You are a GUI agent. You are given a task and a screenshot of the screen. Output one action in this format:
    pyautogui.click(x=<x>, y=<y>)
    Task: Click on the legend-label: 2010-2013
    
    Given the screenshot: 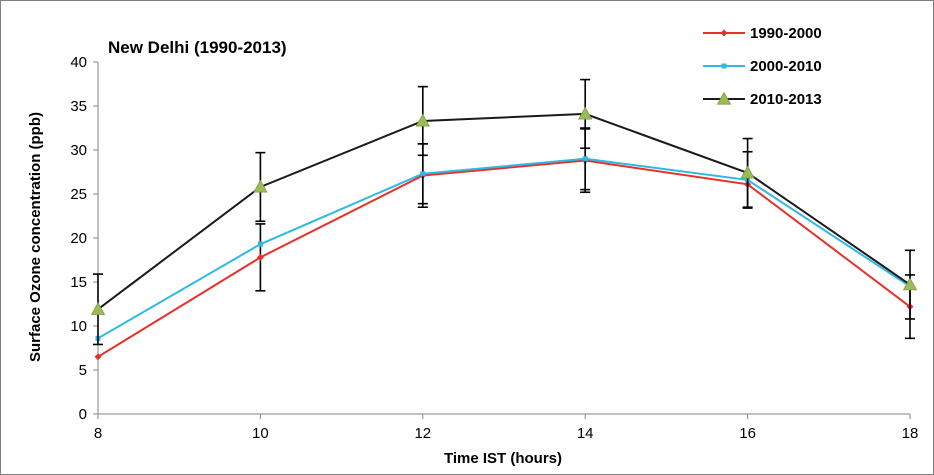 What is the action you would take?
    pyautogui.click(x=786, y=99)
    